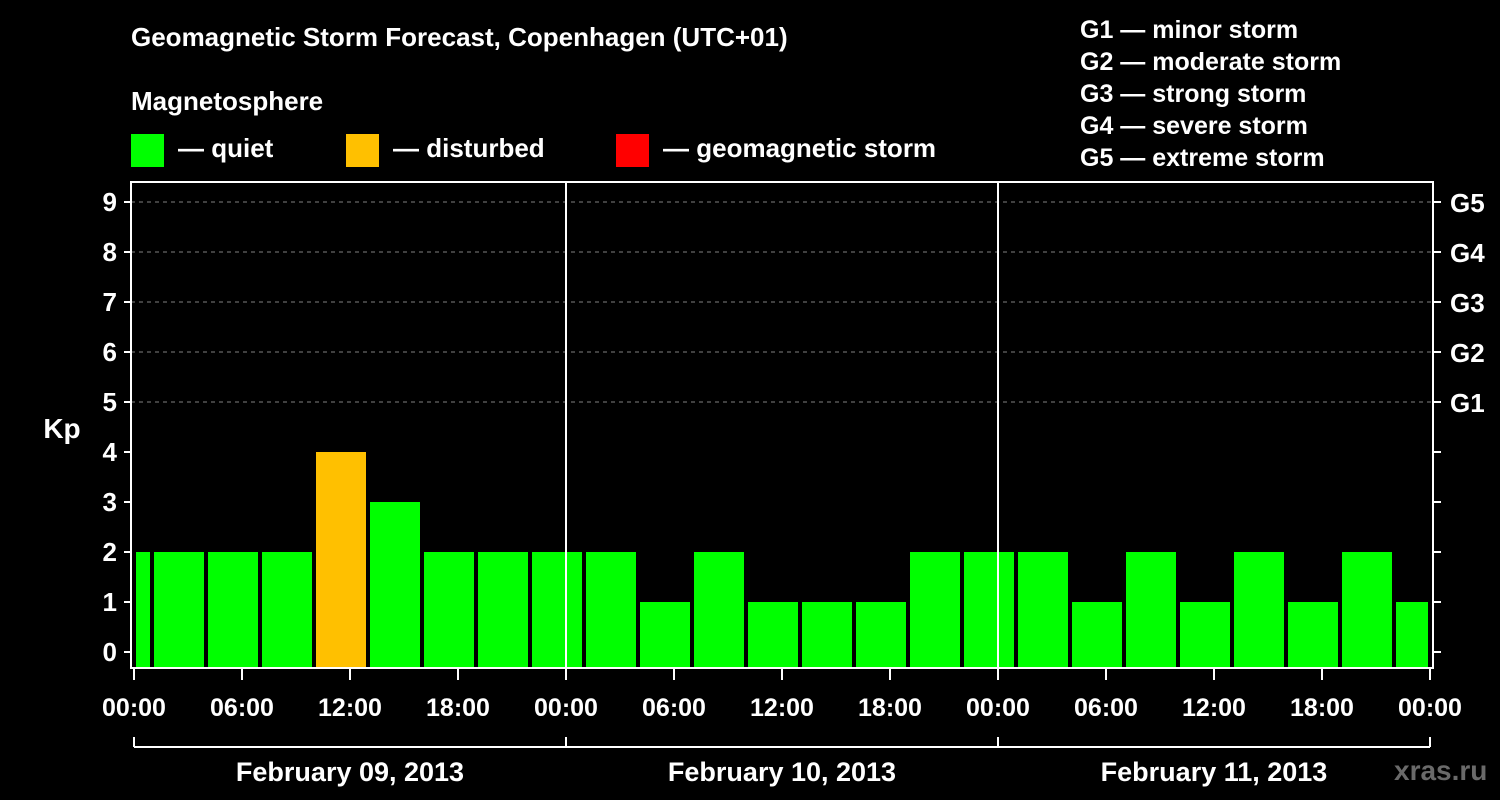 The image size is (1500, 800). What do you see at coordinates (1193, 94) in the screenshot?
I see `g-scale-item-g3: G3 — strong storm` at bounding box center [1193, 94].